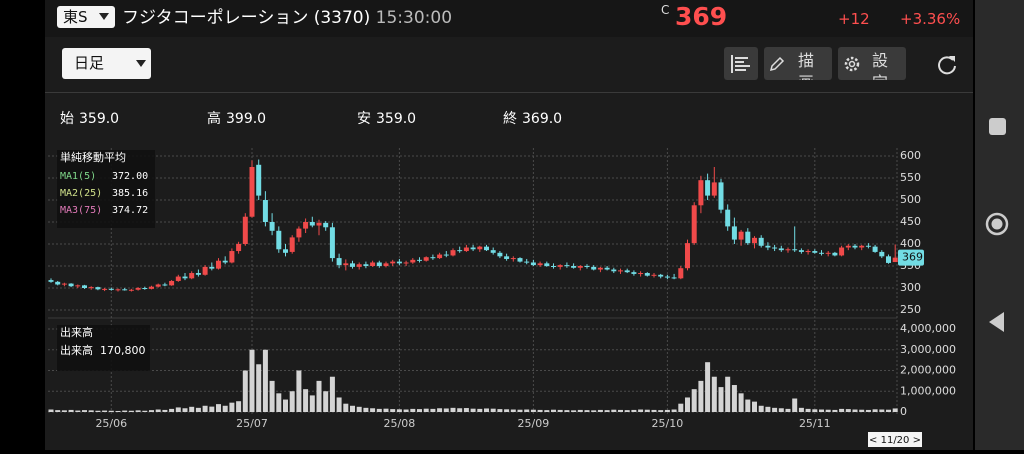  I want to click on y-tick-label: 400, so click(910, 243).